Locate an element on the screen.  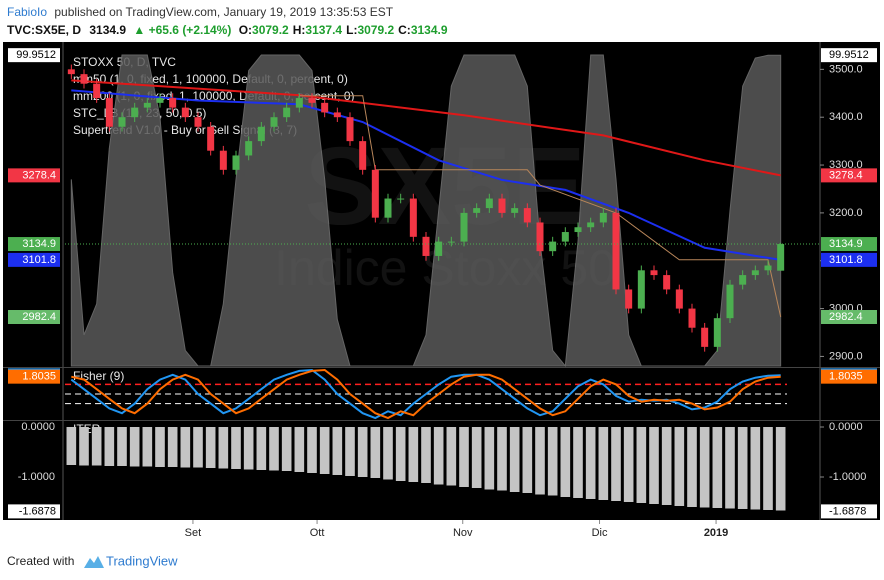
change: ▲ +65.6 (+2.14%) is located at coordinates (182, 30).